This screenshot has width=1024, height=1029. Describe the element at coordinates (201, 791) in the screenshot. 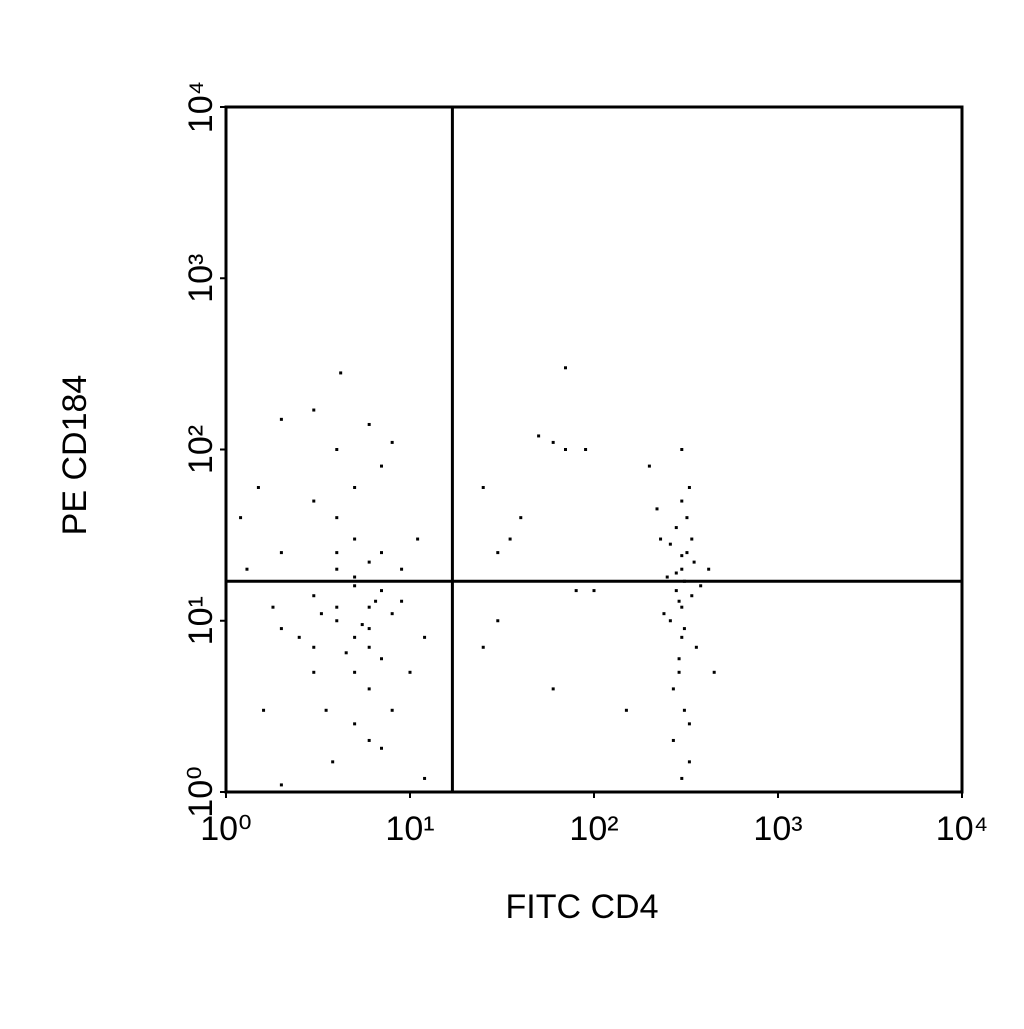

I see `y-tick-label: 10⁰` at that location.